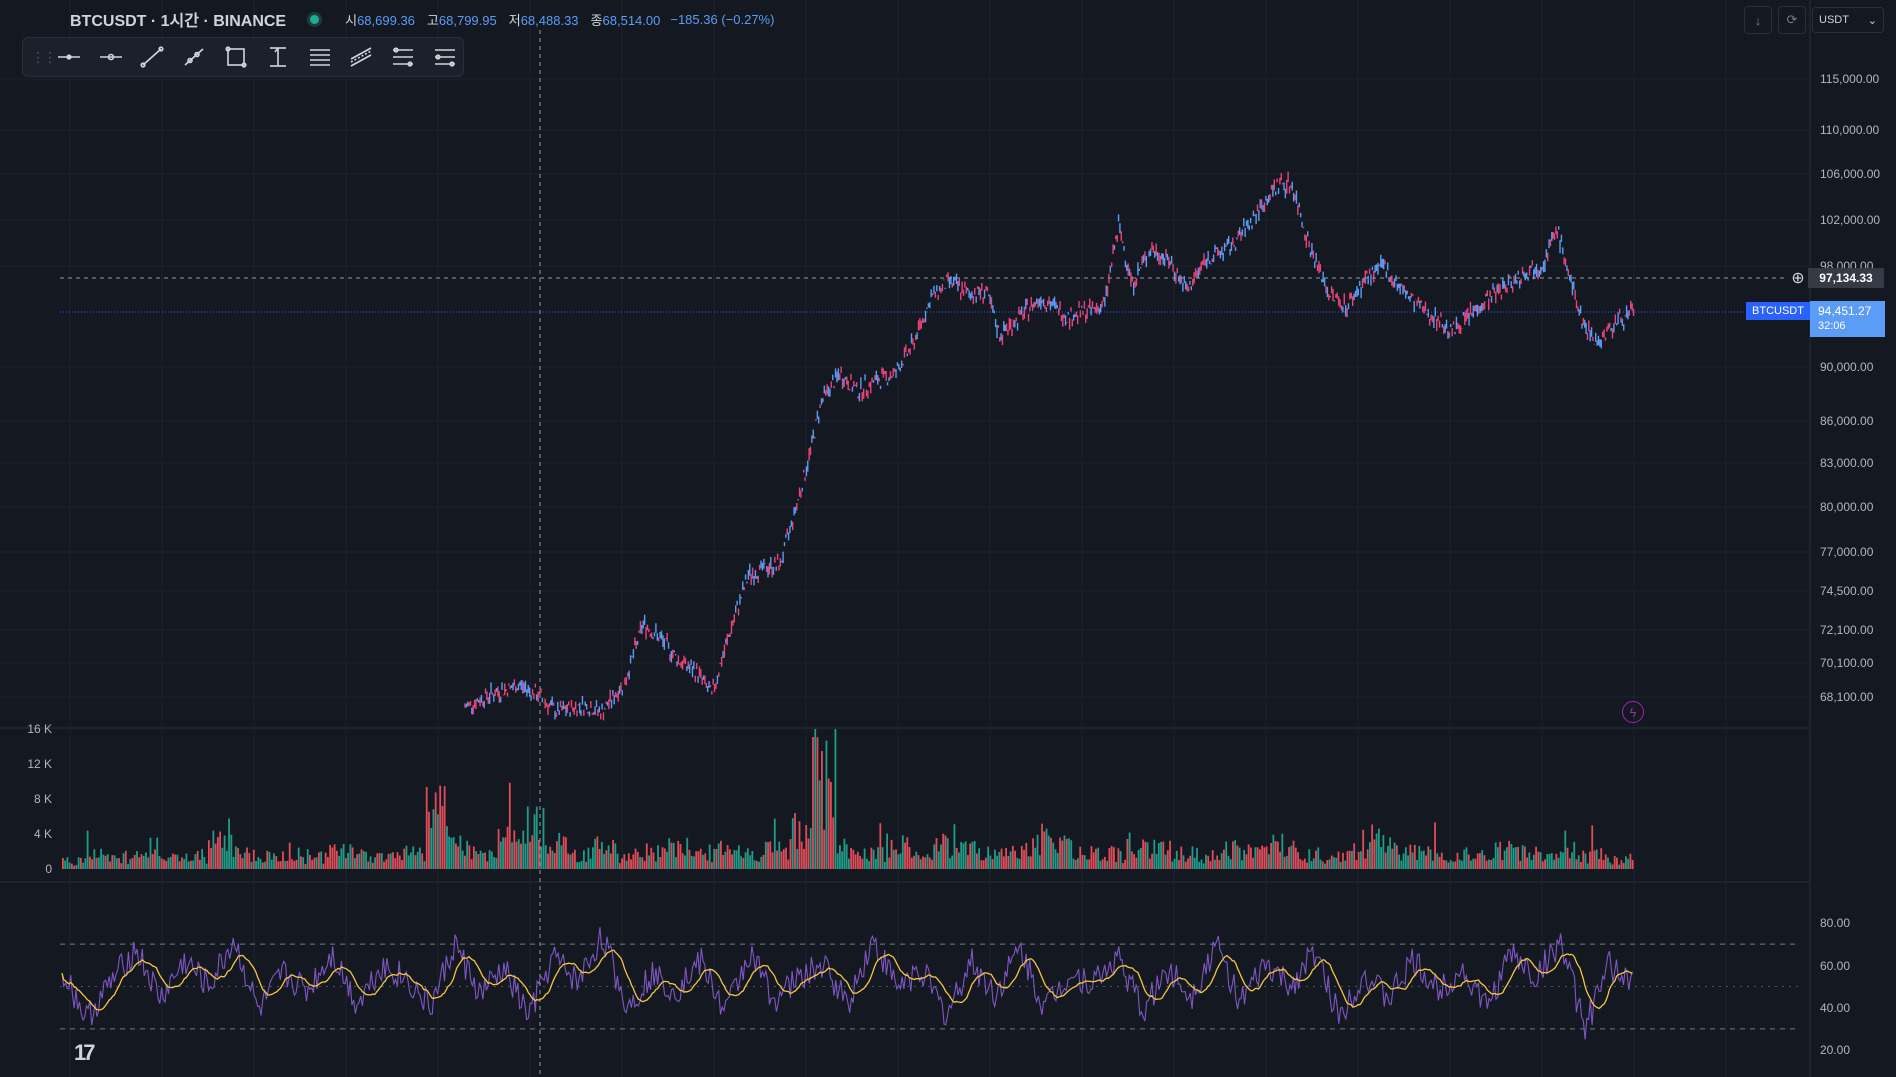  Describe the element at coordinates (278, 57) in the screenshot. I see `price-range-icon` at that location.